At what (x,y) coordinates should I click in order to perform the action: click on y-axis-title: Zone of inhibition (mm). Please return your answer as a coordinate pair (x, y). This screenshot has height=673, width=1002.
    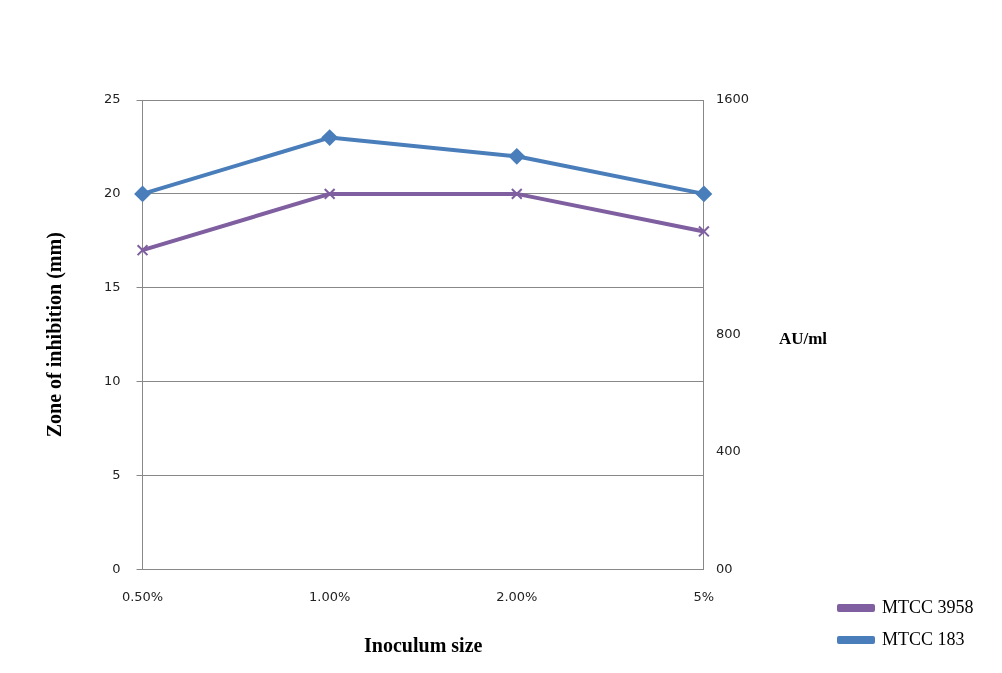
    Looking at the image, I should click on (55, 335).